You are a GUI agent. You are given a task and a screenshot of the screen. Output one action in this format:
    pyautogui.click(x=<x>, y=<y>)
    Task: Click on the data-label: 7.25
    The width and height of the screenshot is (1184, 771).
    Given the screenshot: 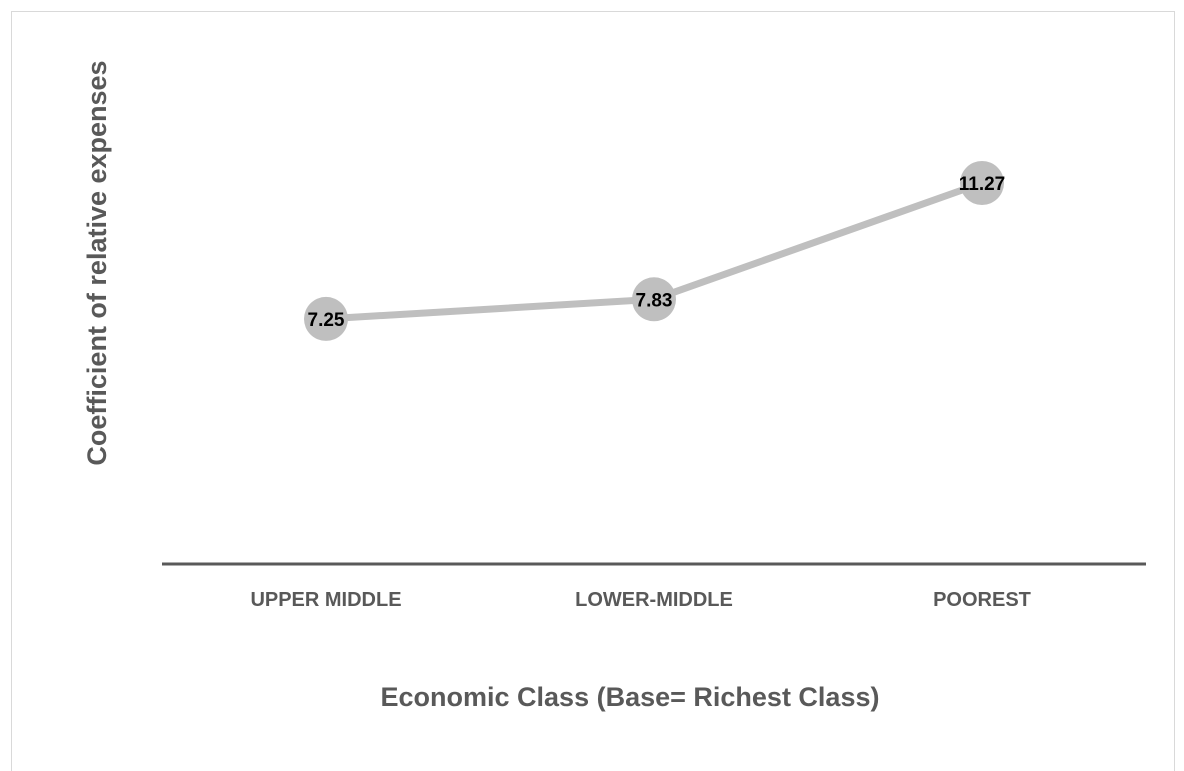 What is the action you would take?
    pyautogui.click(x=326, y=320)
    